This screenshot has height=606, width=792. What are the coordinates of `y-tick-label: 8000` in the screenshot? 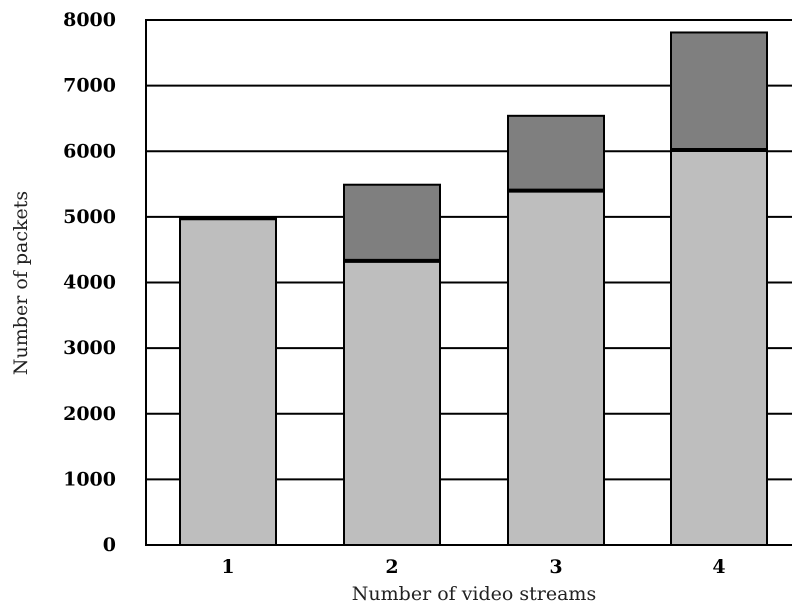 It's located at (89, 20).